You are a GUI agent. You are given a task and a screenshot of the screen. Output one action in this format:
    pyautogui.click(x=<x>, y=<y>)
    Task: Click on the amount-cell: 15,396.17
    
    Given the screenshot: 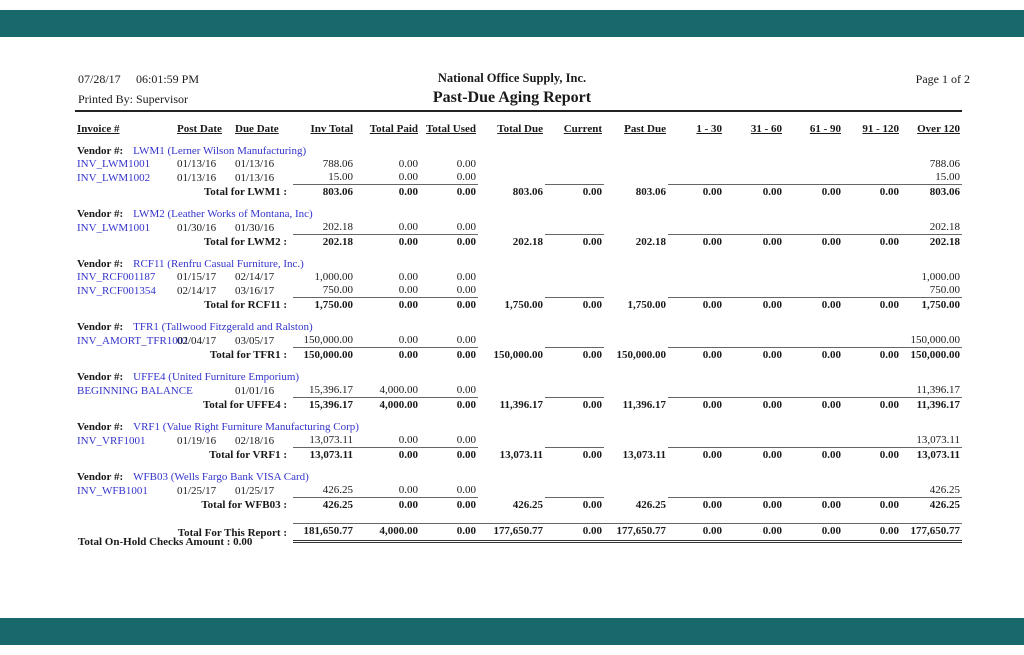 What is the action you would take?
    pyautogui.click(x=331, y=390)
    